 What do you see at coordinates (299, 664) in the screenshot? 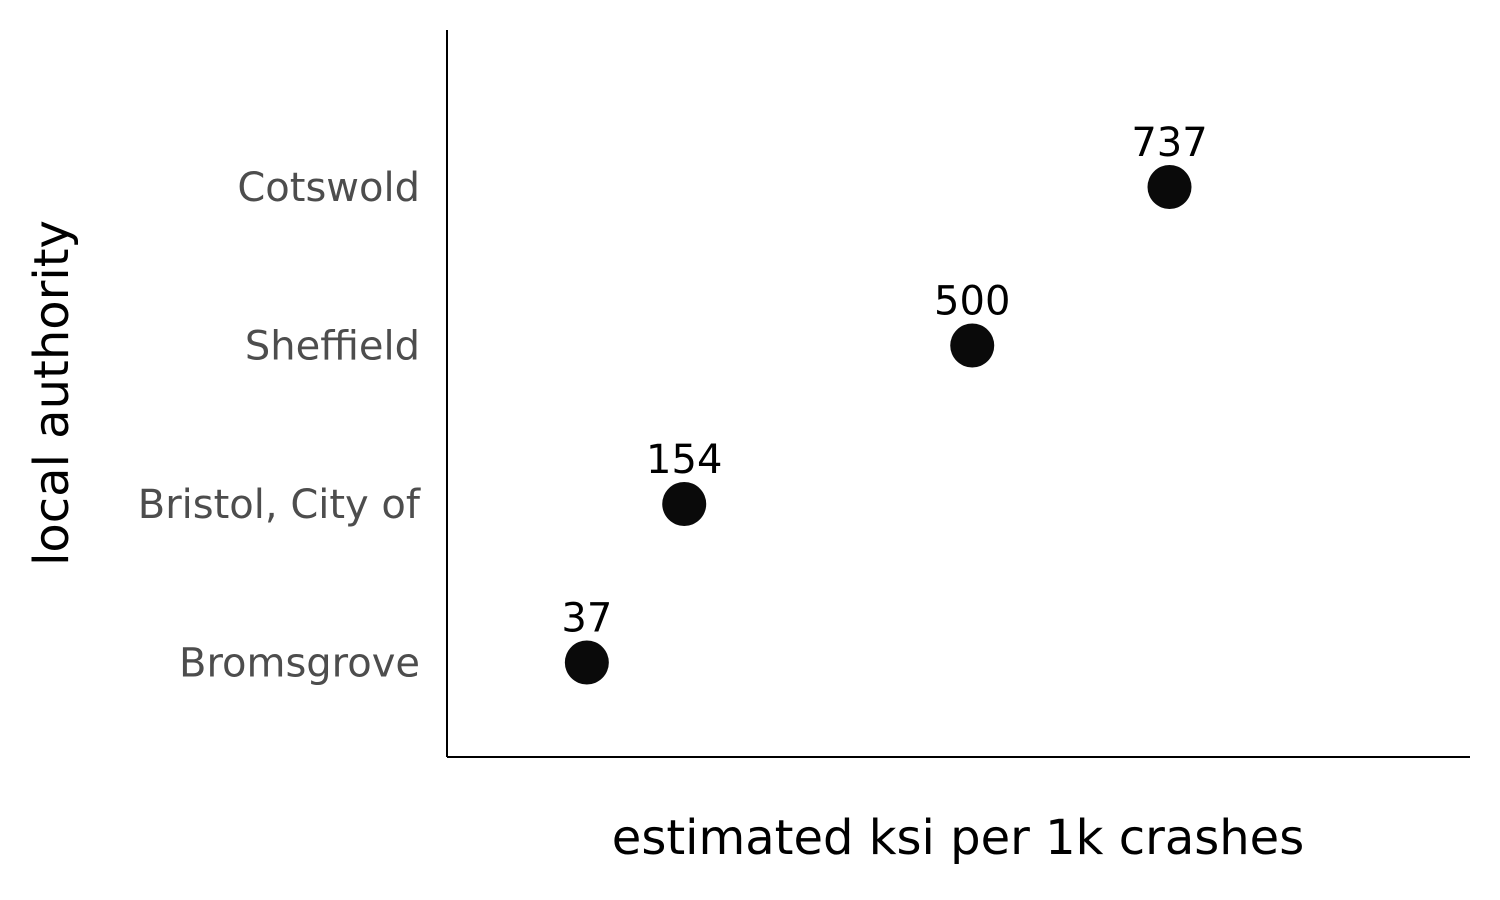
I see `y-tick-label: Bromsgrove` at bounding box center [299, 664].